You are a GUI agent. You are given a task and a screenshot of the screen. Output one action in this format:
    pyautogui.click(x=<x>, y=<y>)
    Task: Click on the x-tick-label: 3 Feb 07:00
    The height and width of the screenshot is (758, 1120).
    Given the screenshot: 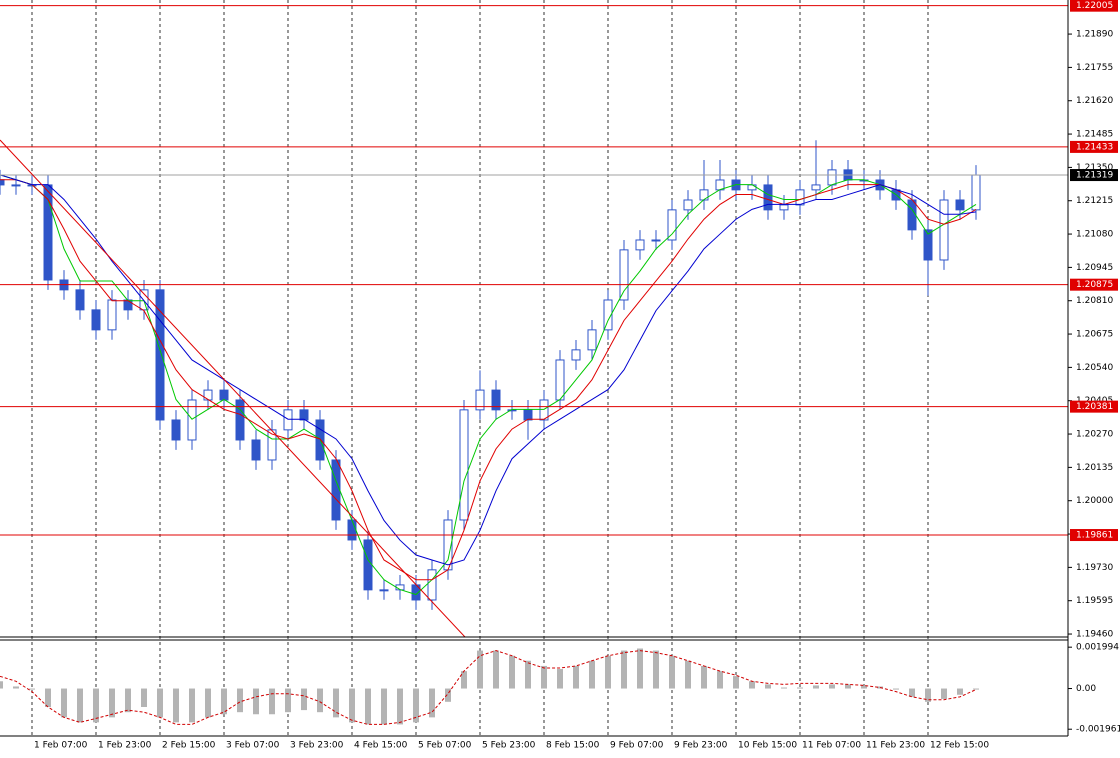 What is the action you would take?
    pyautogui.click(x=253, y=746)
    